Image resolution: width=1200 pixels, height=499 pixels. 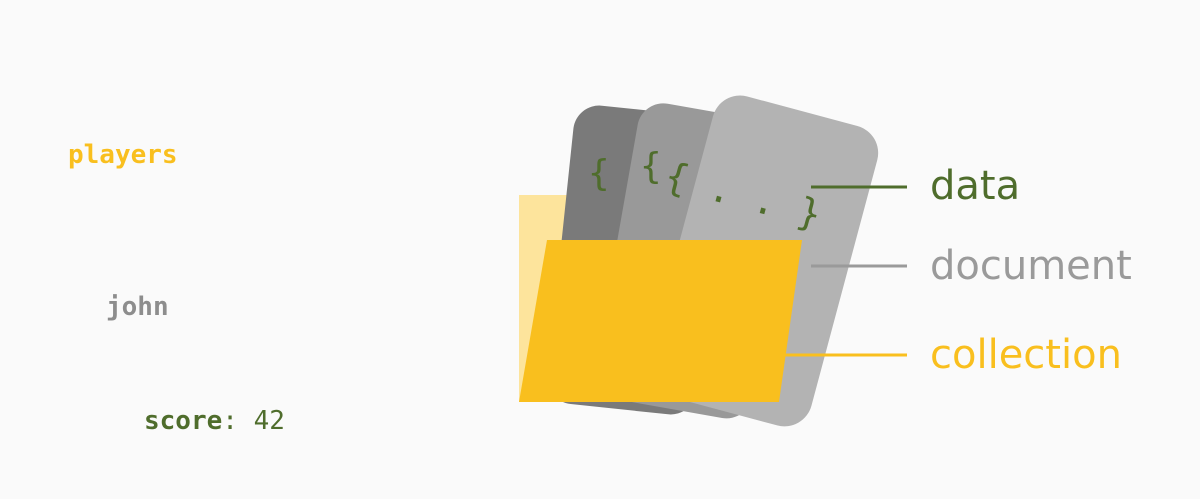 What do you see at coordinates (660, 321) in the screenshot?
I see `folder-front` at bounding box center [660, 321].